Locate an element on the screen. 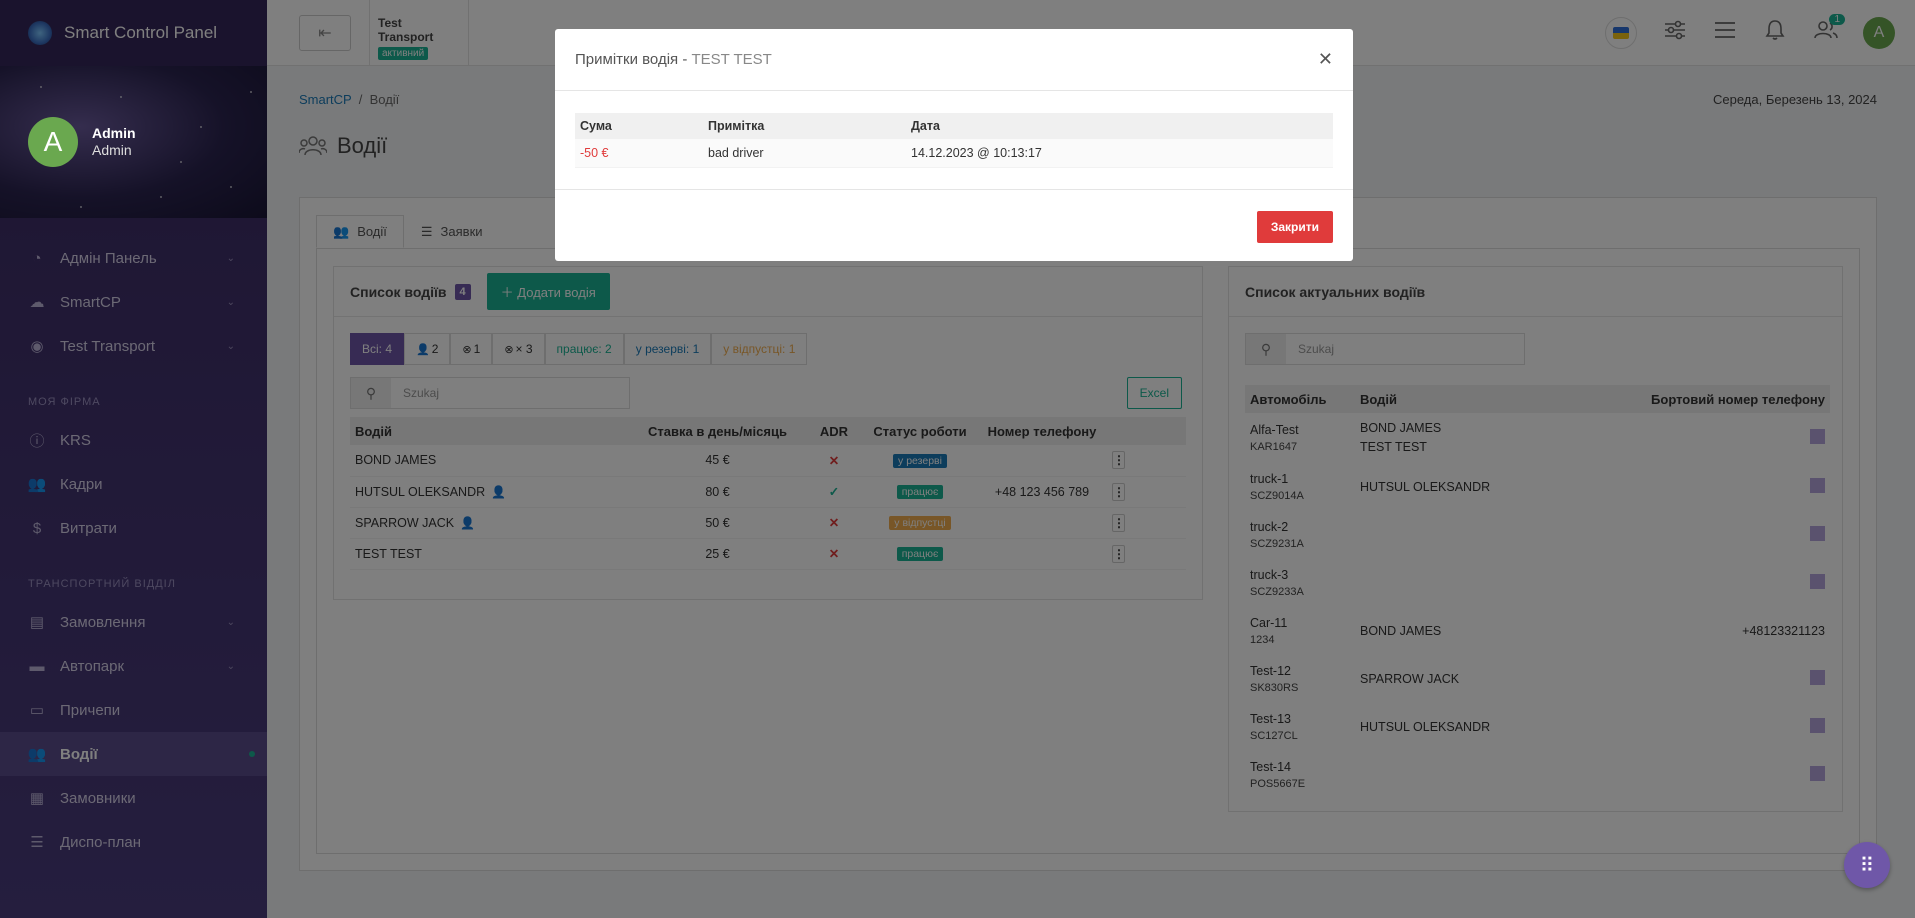 This screenshot has height=918, width=1915. avatar: A is located at coordinates (53, 142).